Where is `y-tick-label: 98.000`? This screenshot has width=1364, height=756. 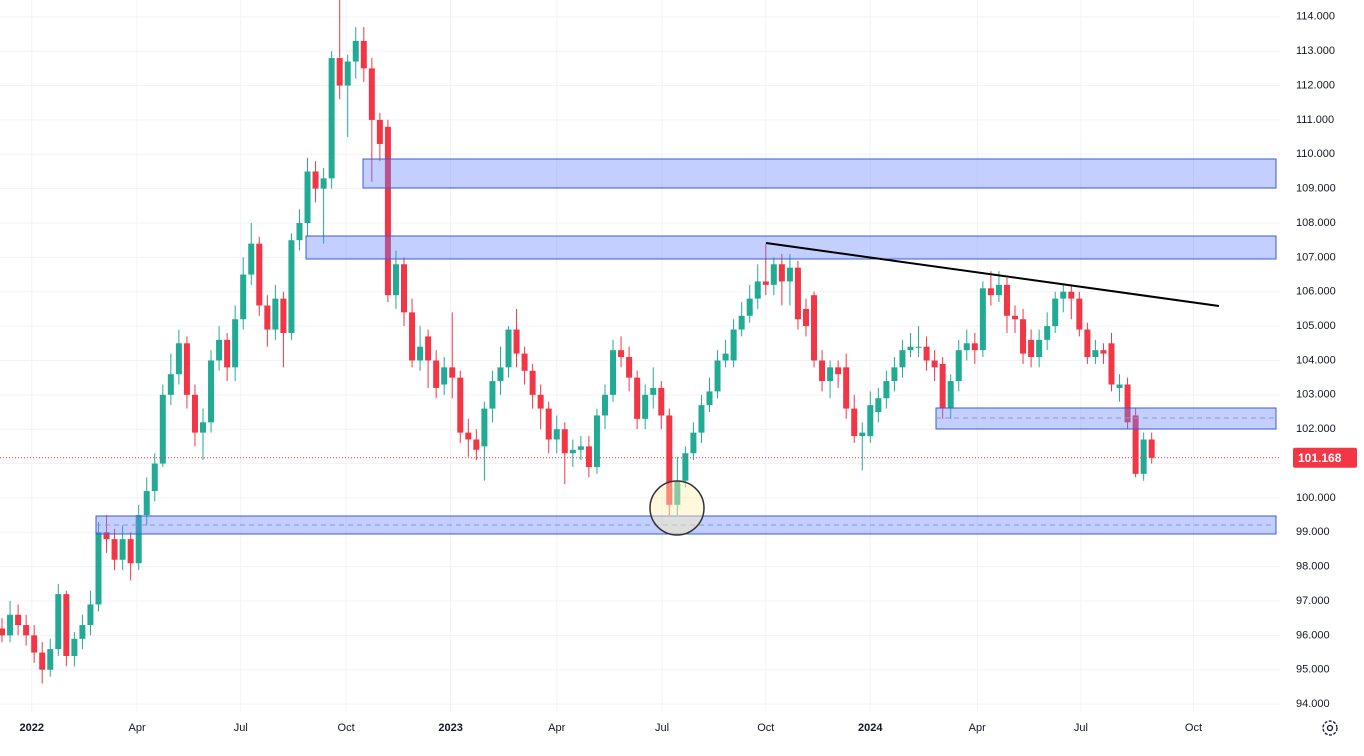
y-tick-label: 98.000 is located at coordinates (1313, 567).